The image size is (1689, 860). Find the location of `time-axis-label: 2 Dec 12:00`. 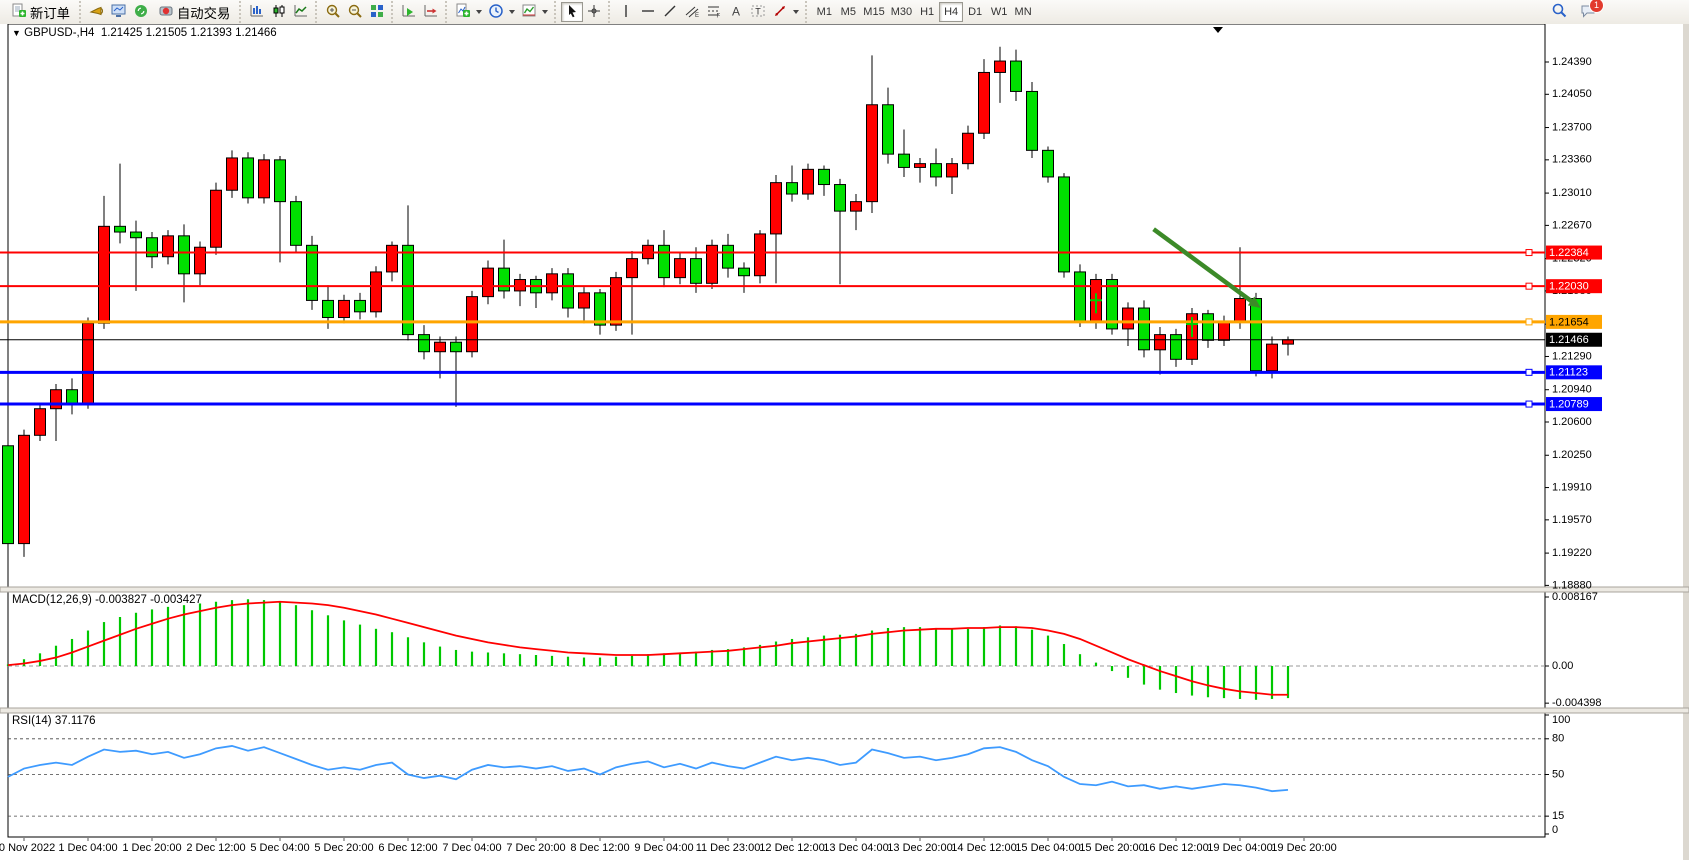

time-axis-label: 2 Dec 12:00 is located at coordinates (215, 848).